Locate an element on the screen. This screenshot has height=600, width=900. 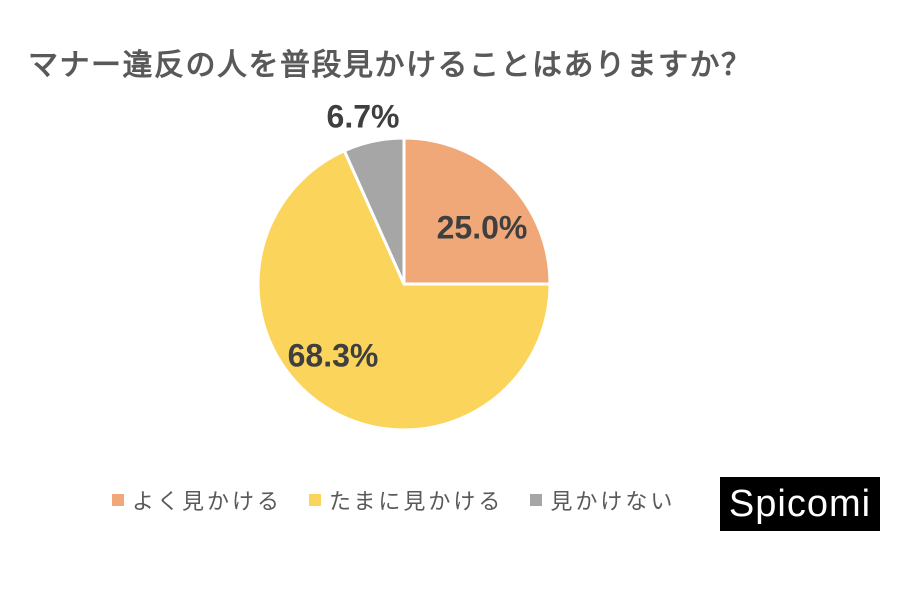
legend: よく見かける たまに見かける 見かけない is located at coordinates (393, 500).